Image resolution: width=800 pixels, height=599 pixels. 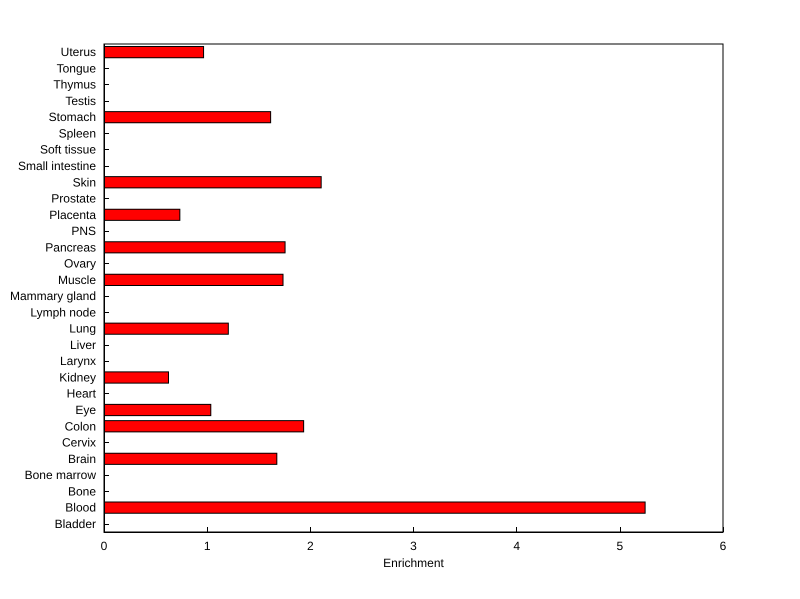 What do you see at coordinates (723, 546) in the screenshot?
I see `x-tick-label: 6` at bounding box center [723, 546].